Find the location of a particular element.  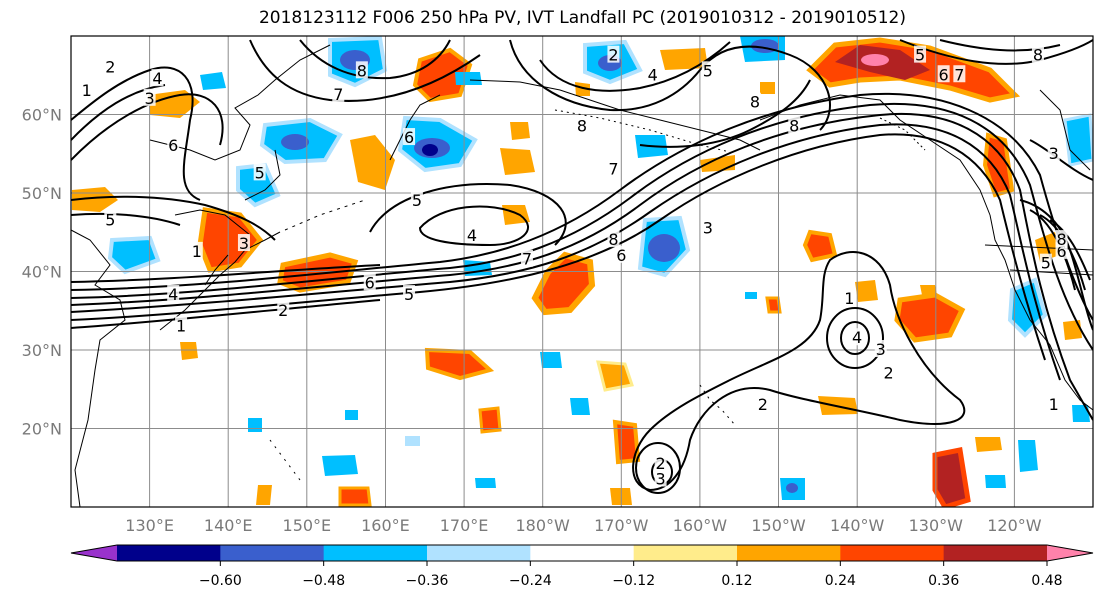

colorbar-tick-label: −0.48 is located at coordinates (323, 581).